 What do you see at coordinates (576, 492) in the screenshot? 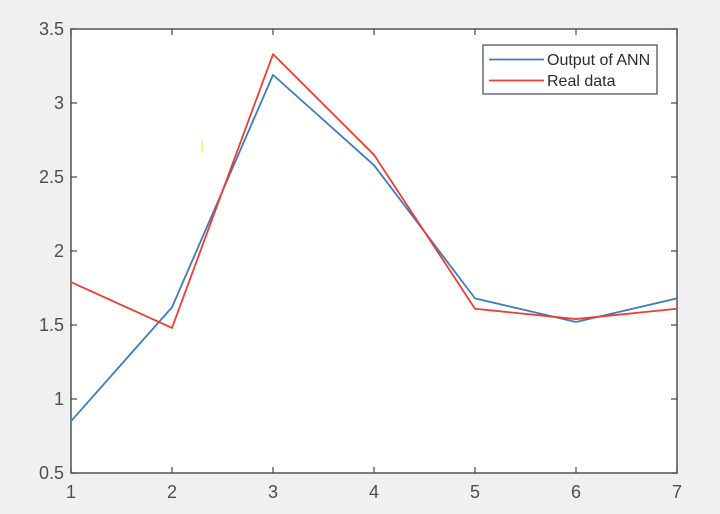
I see `x-tick-label: 6` at bounding box center [576, 492].